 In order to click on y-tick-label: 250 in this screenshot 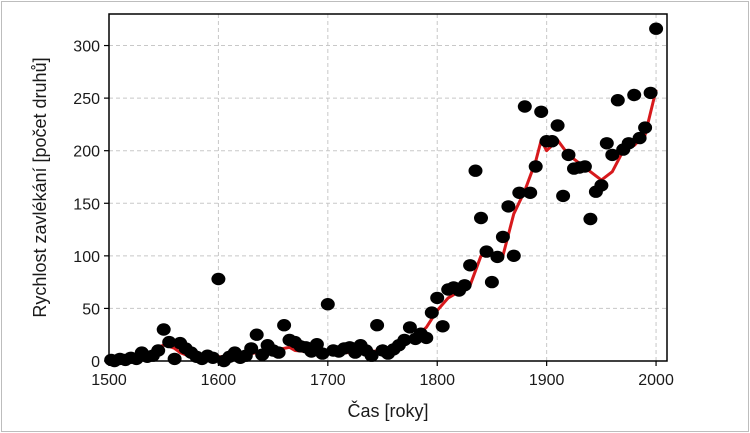, I will do `click(86, 99)`.